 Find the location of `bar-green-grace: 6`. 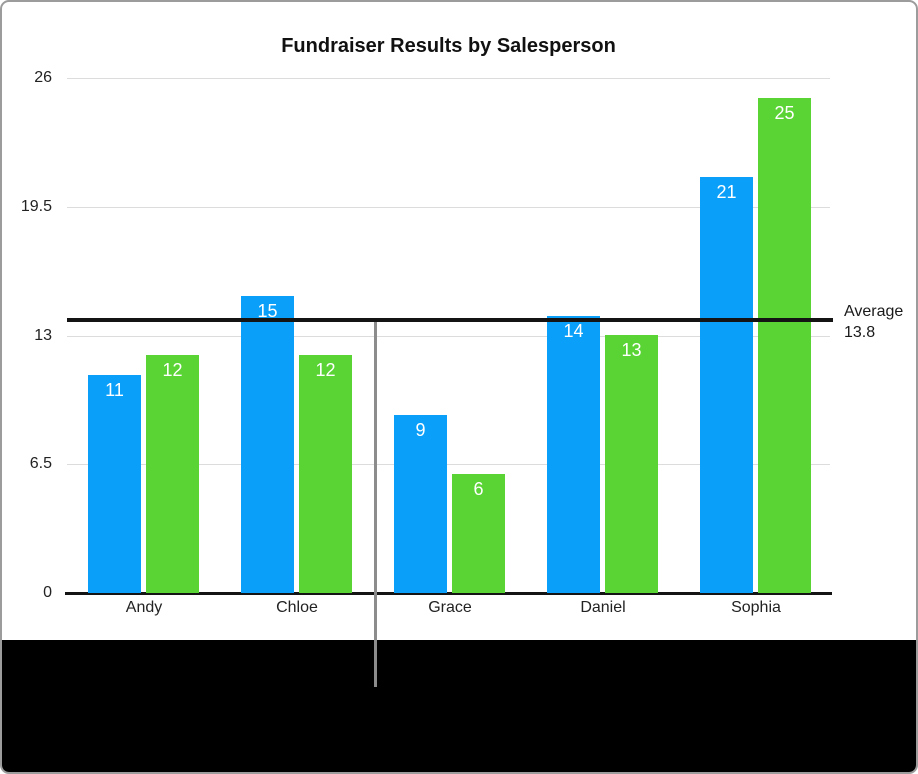

bar-green-grace: 6 is located at coordinates (478, 533).